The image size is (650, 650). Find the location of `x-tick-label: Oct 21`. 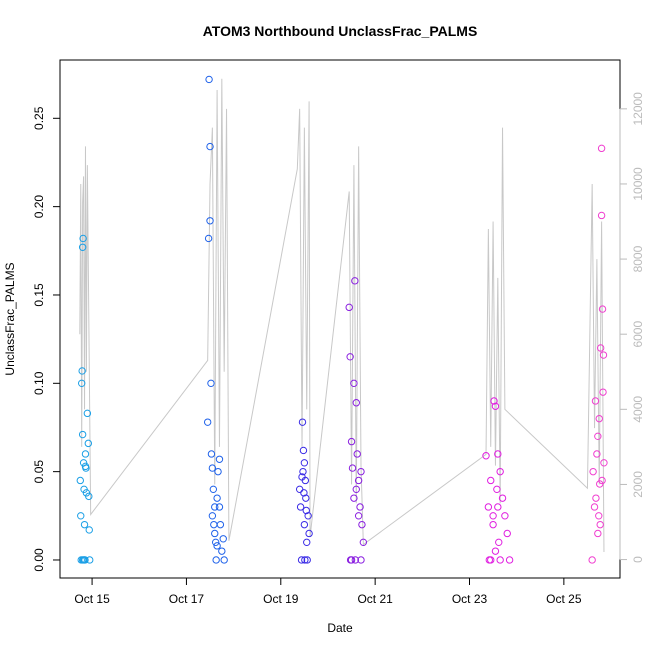

x-tick-label: Oct 21 is located at coordinates (375, 599).